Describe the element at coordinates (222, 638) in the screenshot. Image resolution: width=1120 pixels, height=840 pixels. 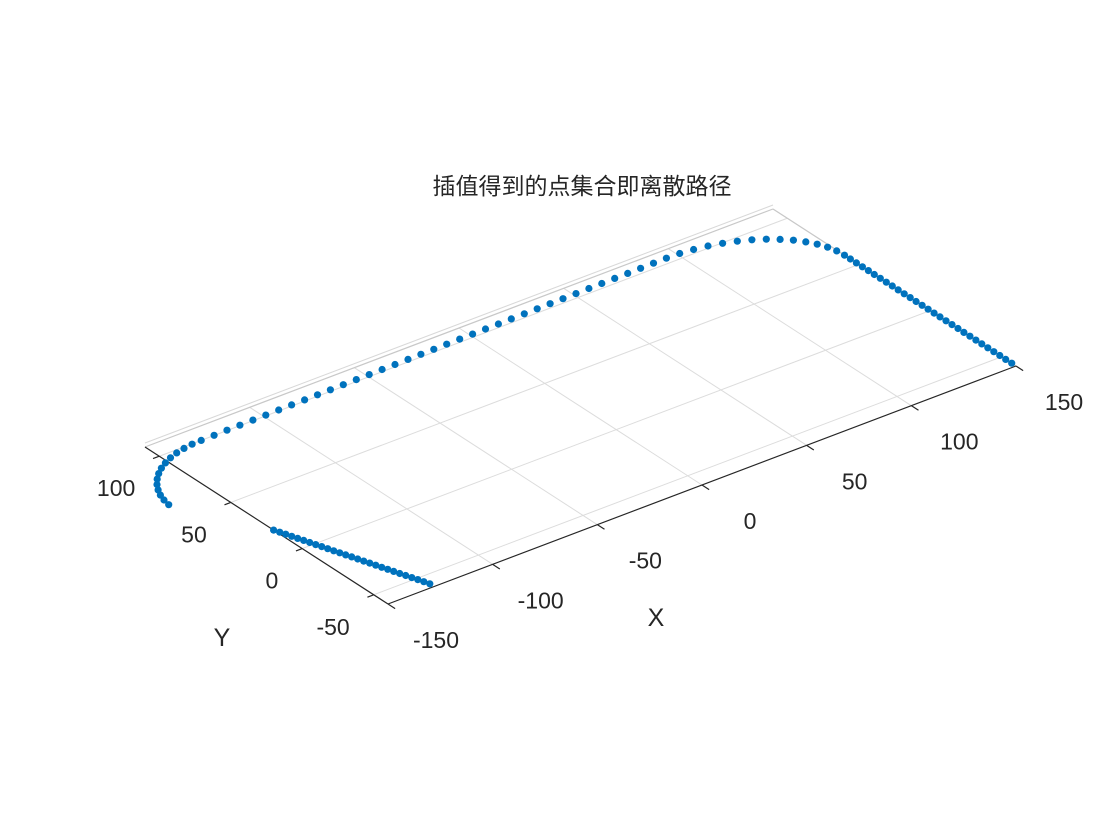
I see `y-axis-label: Y` at that location.